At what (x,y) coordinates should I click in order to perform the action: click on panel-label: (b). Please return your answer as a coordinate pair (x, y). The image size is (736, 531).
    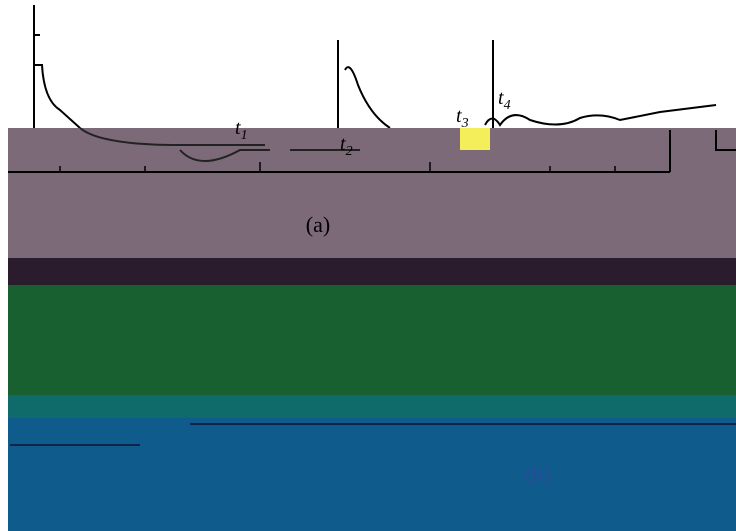
    Looking at the image, I should click on (538, 474).